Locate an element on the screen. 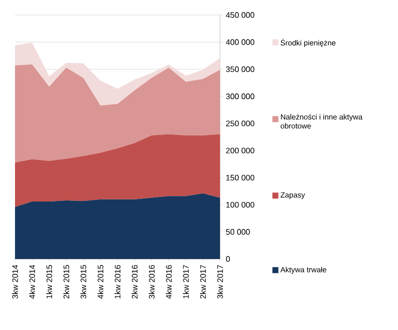  y-tick-label: 450 000 is located at coordinates (240, 15).